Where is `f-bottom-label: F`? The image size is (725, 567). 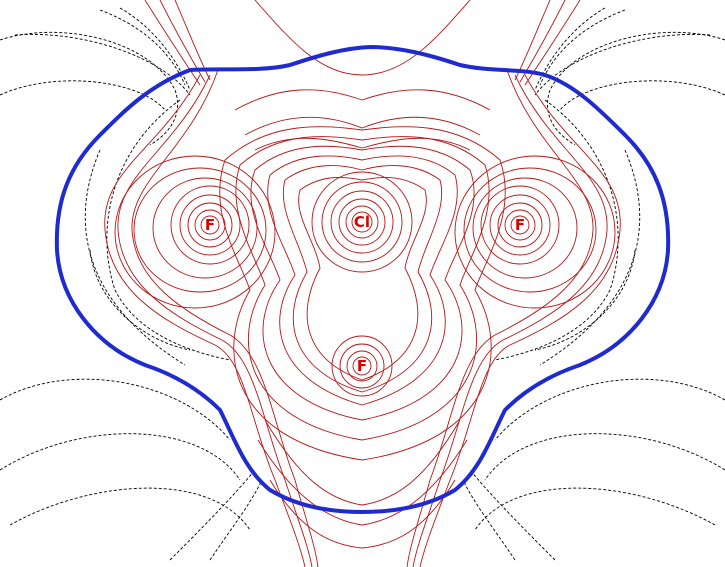 f-bottom-label: F is located at coordinates (362, 366).